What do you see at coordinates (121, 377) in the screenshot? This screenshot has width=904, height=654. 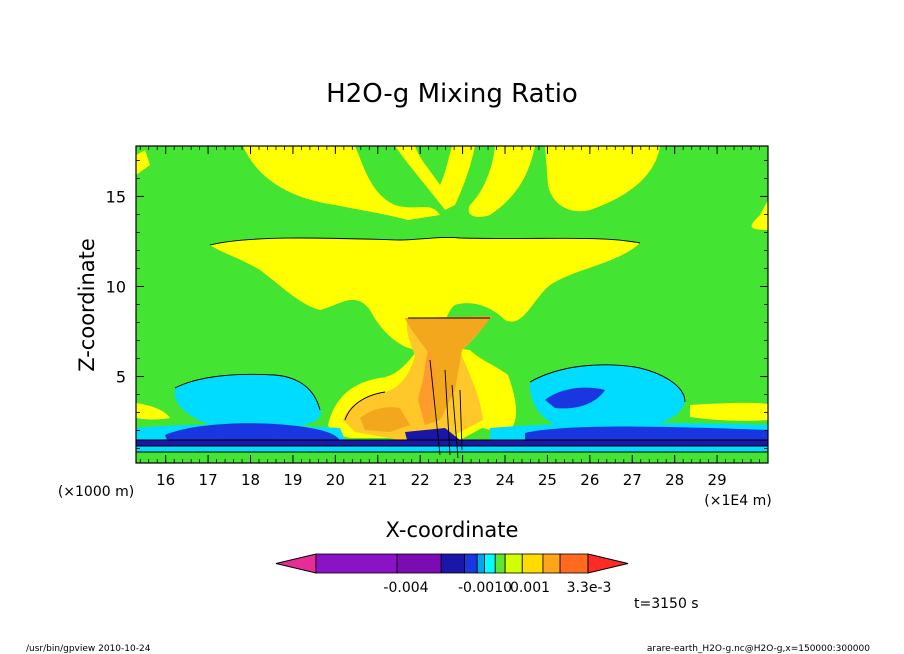 I see `y-tick-label: 5` at bounding box center [121, 377].